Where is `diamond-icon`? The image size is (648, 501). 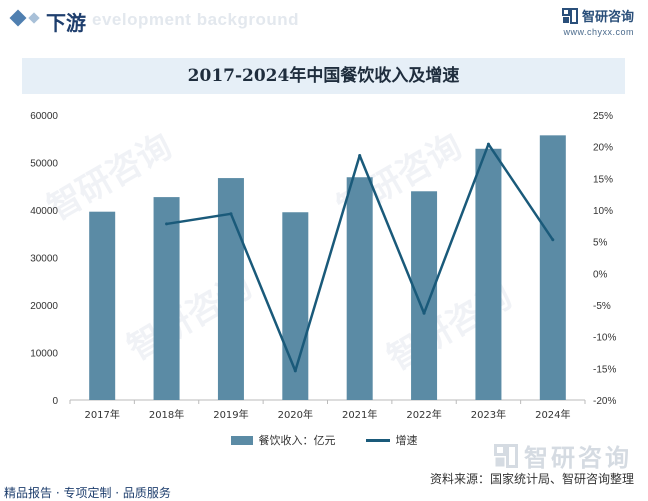
diamond-icon is located at coordinates (18, 18).